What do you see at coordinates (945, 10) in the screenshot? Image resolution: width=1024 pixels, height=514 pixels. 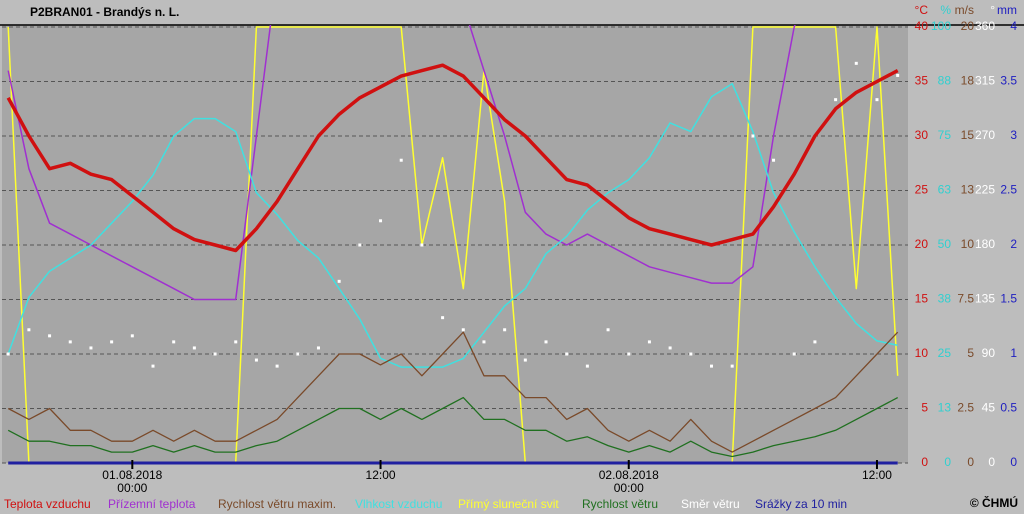 I see `axis-unit: %` at bounding box center [945, 10].